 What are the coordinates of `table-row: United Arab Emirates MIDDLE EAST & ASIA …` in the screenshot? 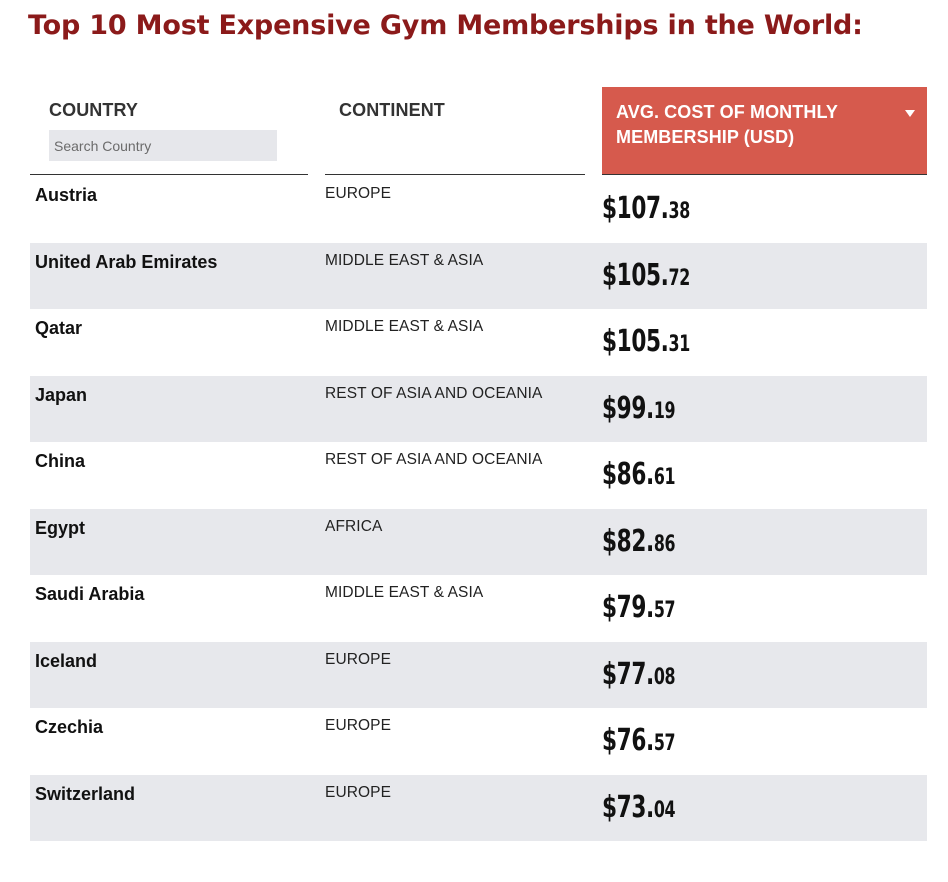 It's located at (478, 275).